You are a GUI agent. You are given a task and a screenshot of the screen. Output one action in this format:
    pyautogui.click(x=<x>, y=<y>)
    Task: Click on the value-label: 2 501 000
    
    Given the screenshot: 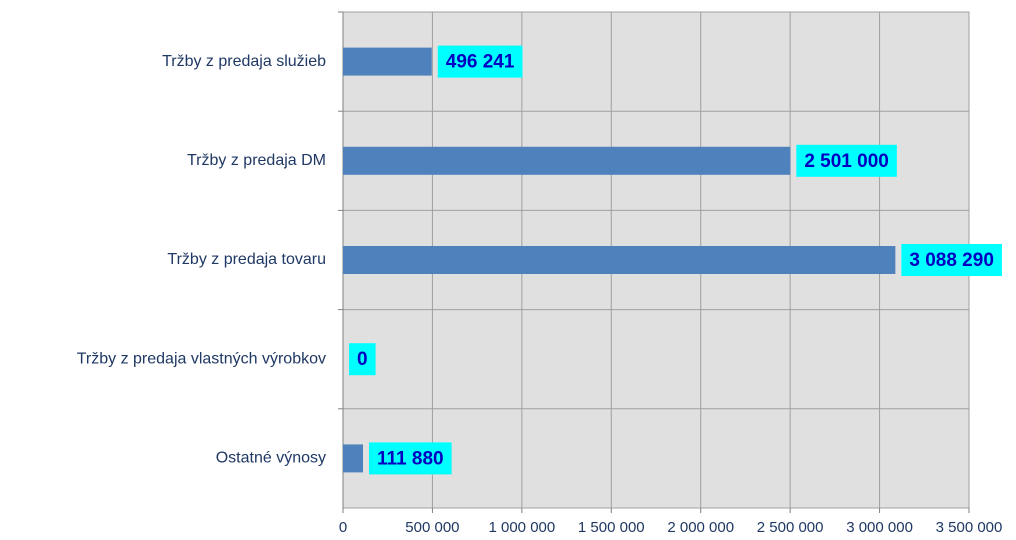 What is the action you would take?
    pyautogui.click(x=846, y=161)
    